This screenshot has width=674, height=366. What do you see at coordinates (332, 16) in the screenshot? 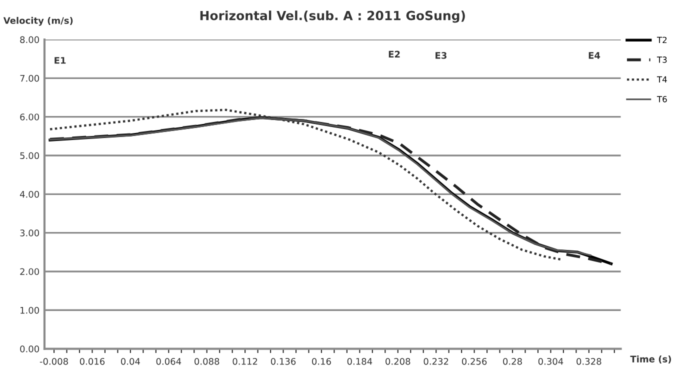
I see `chart-title: Horizontal Vel.(sub. A : 2011 GoSung)` at bounding box center [332, 16].